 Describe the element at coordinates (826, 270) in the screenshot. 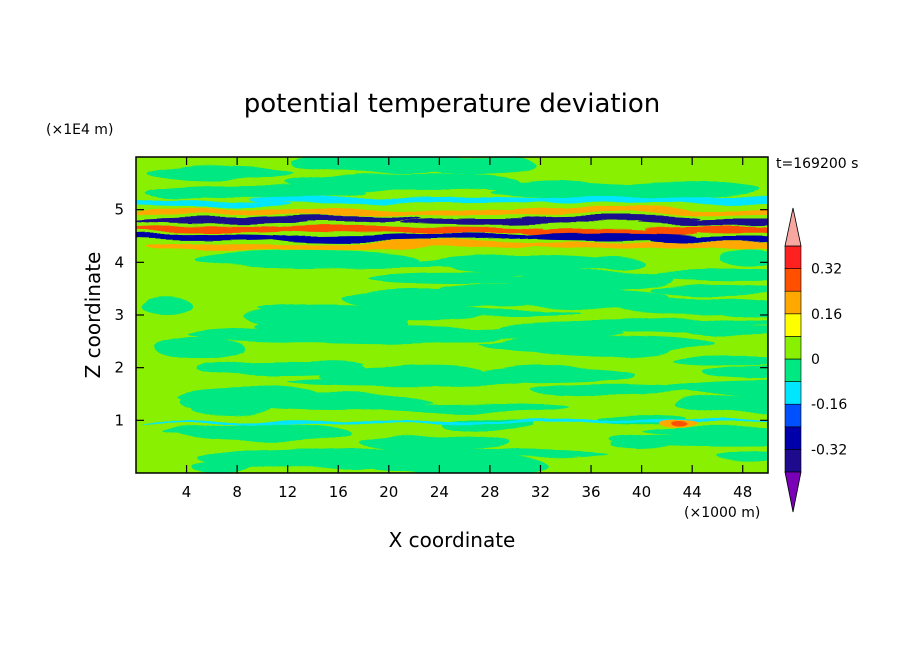

I see `colorbar-tick-label: 0.32` at that location.